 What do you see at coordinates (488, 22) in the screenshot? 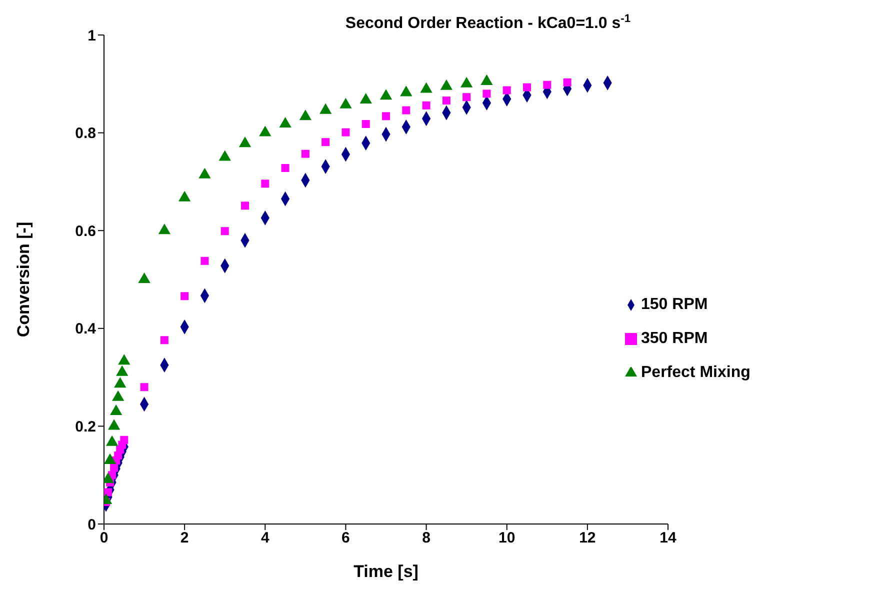
I see `chart-title: Second Order Reaction - kCa0=1.0 s$^{-1}$` at bounding box center [488, 22].